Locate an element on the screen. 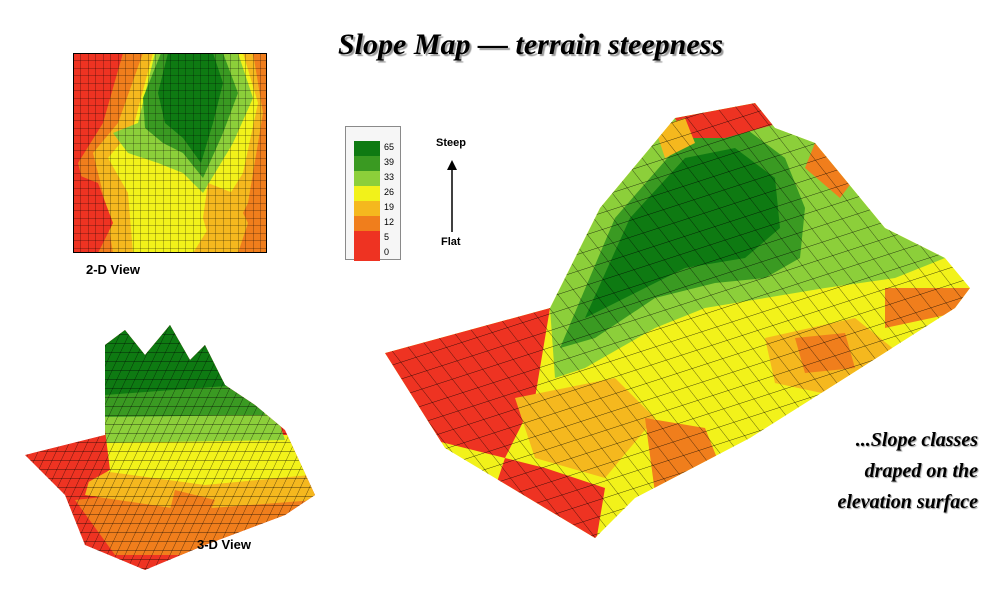 This screenshot has height=597, width=998. legend-flat-label: Flat is located at coordinates (451, 242).